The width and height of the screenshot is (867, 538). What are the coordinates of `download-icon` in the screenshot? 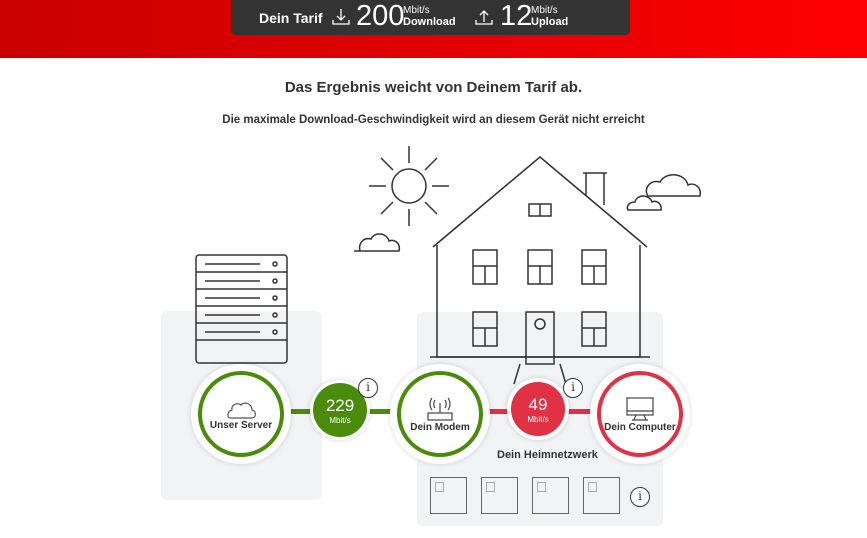 It's located at (341, 17).